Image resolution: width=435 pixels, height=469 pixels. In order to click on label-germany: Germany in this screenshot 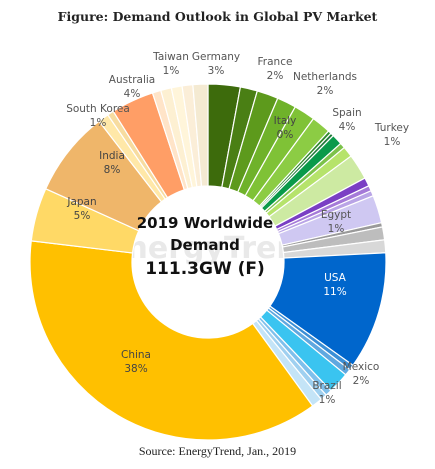, I will do `click(216, 57)`.